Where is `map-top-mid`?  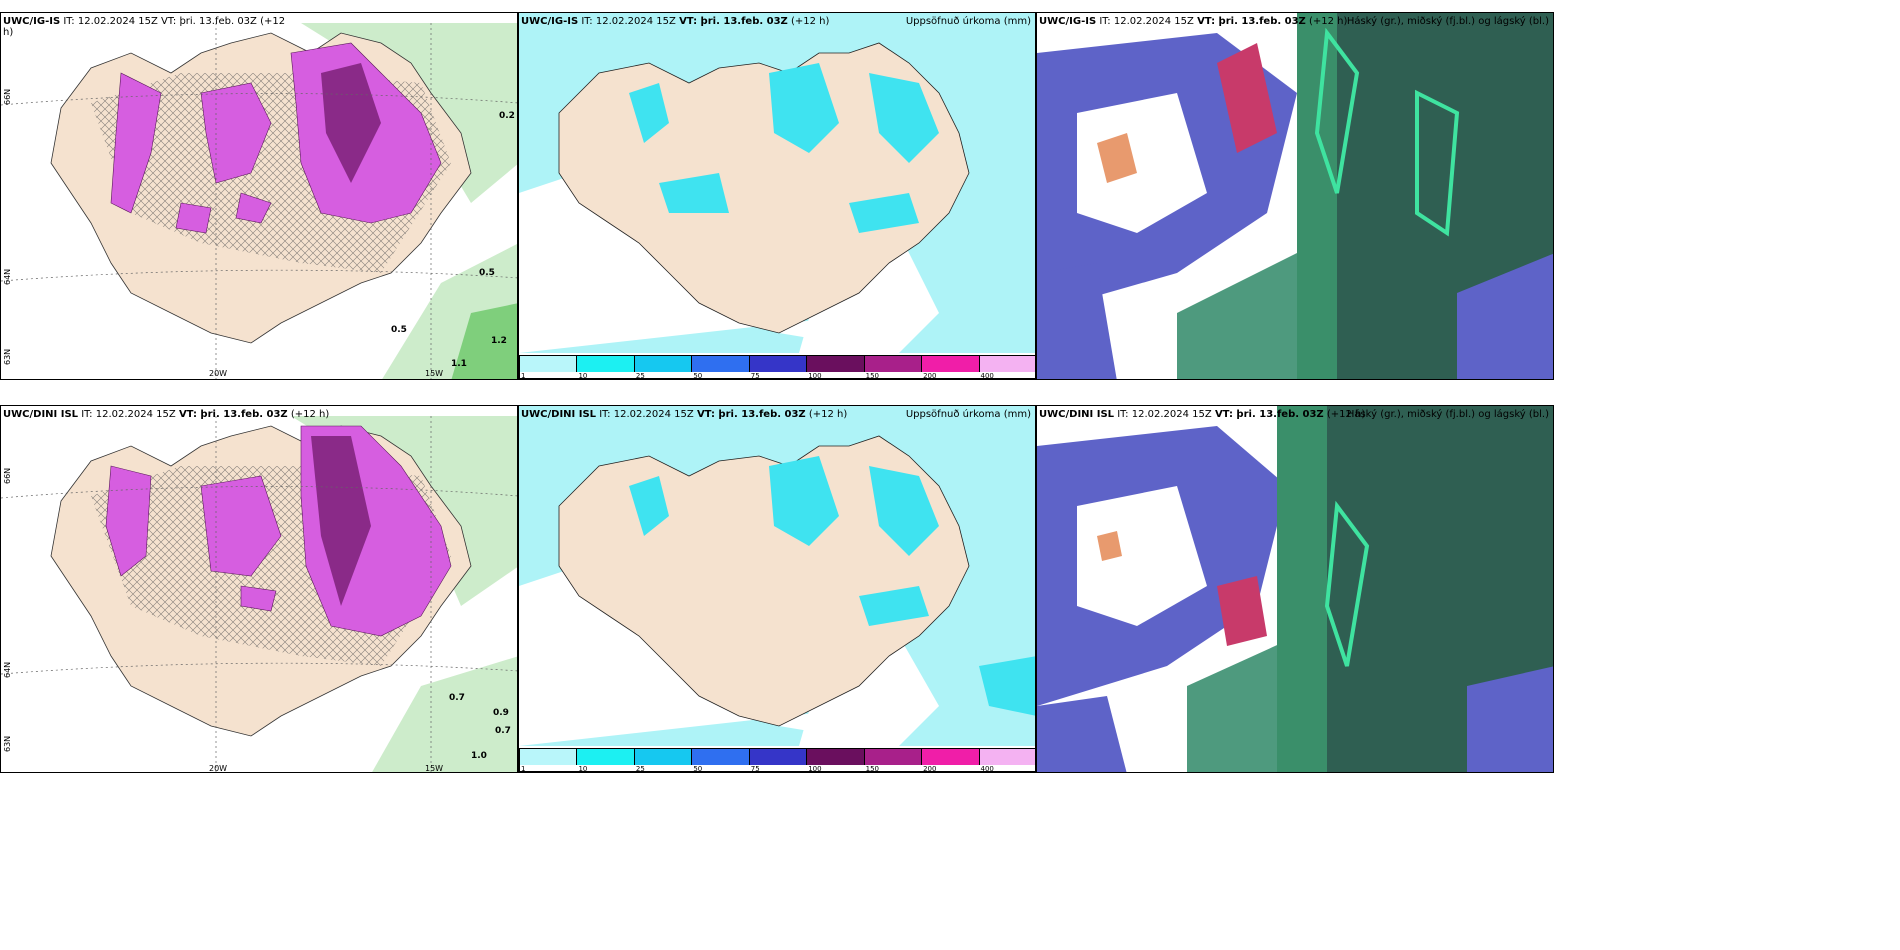
map-top-mid is located at coordinates (777, 183).